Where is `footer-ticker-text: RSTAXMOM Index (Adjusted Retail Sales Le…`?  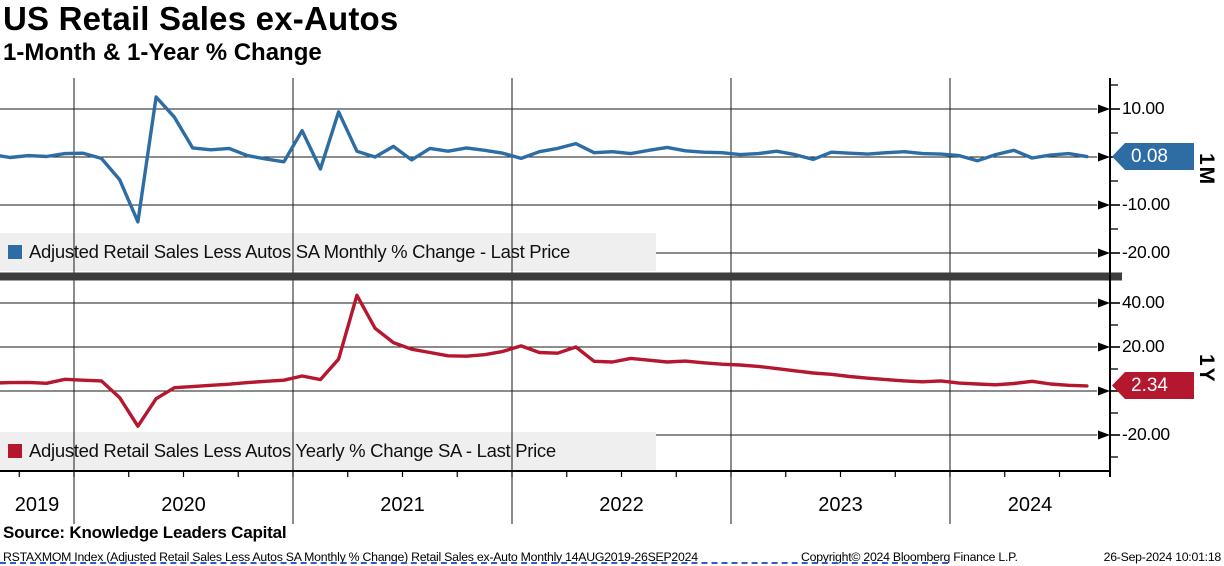 footer-ticker-text: RSTAXMOM Index (Adjusted Retail Sales Le… is located at coordinates (350, 557).